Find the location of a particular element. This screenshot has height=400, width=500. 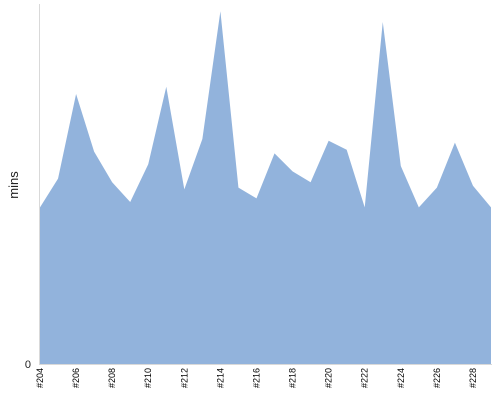

x-tick-label: #210 is located at coordinates (148, 378).